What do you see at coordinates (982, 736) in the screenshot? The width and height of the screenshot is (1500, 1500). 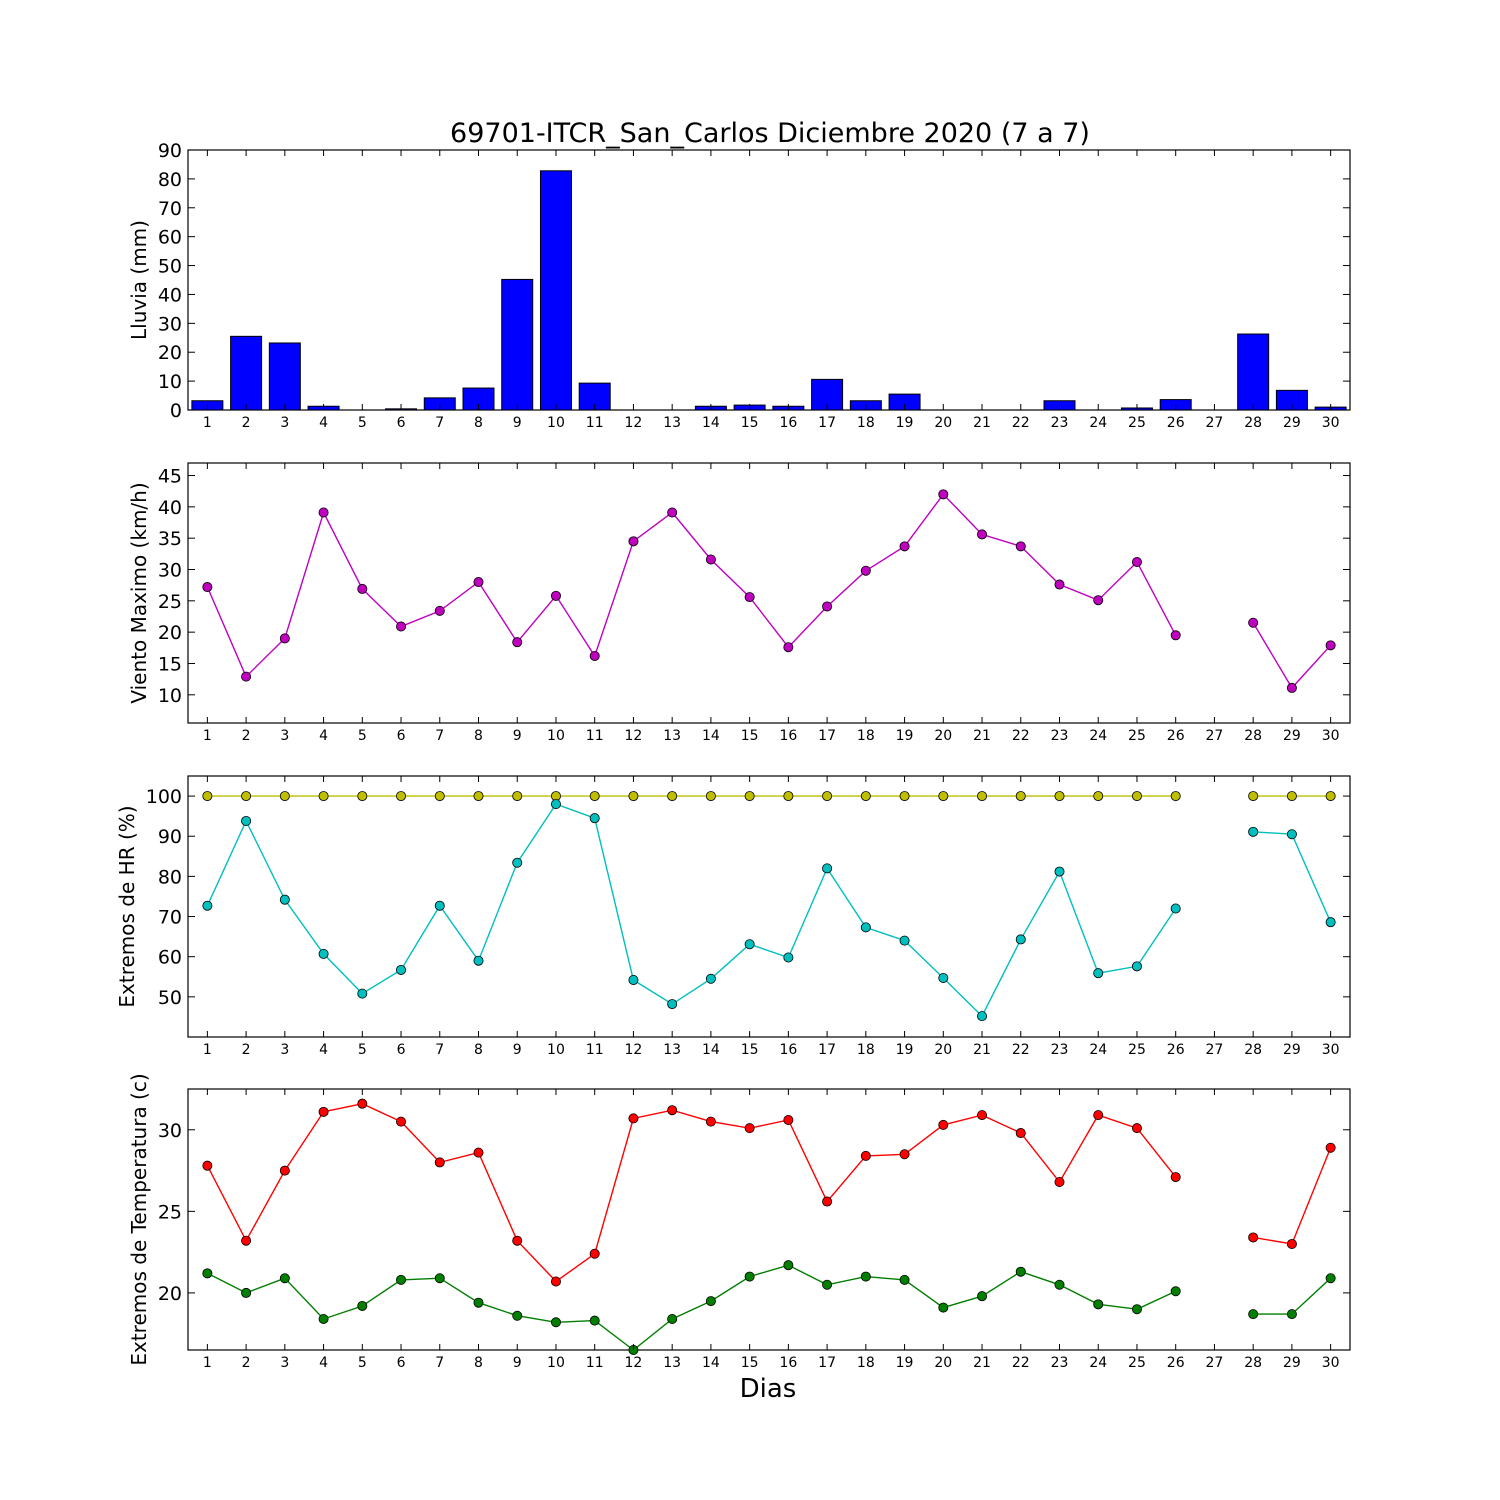 I see `x-tick-label: 21` at bounding box center [982, 736].